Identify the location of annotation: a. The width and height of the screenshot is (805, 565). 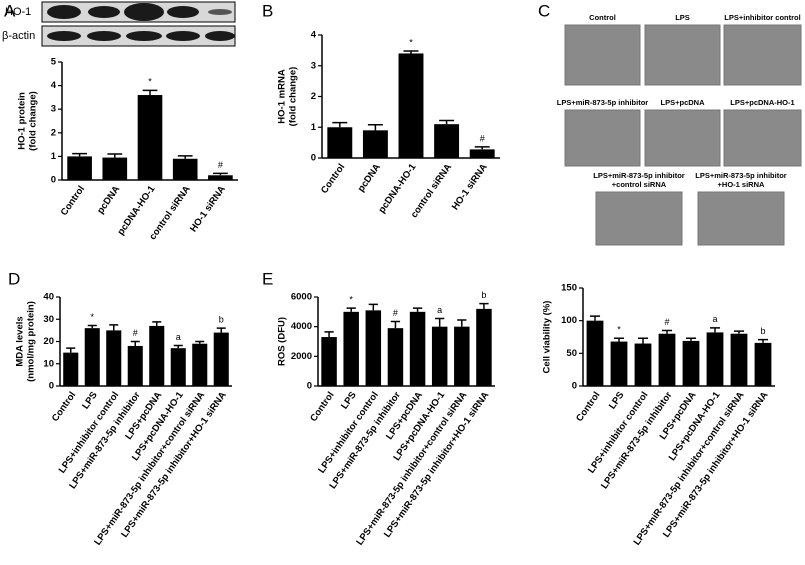
(714, 319).